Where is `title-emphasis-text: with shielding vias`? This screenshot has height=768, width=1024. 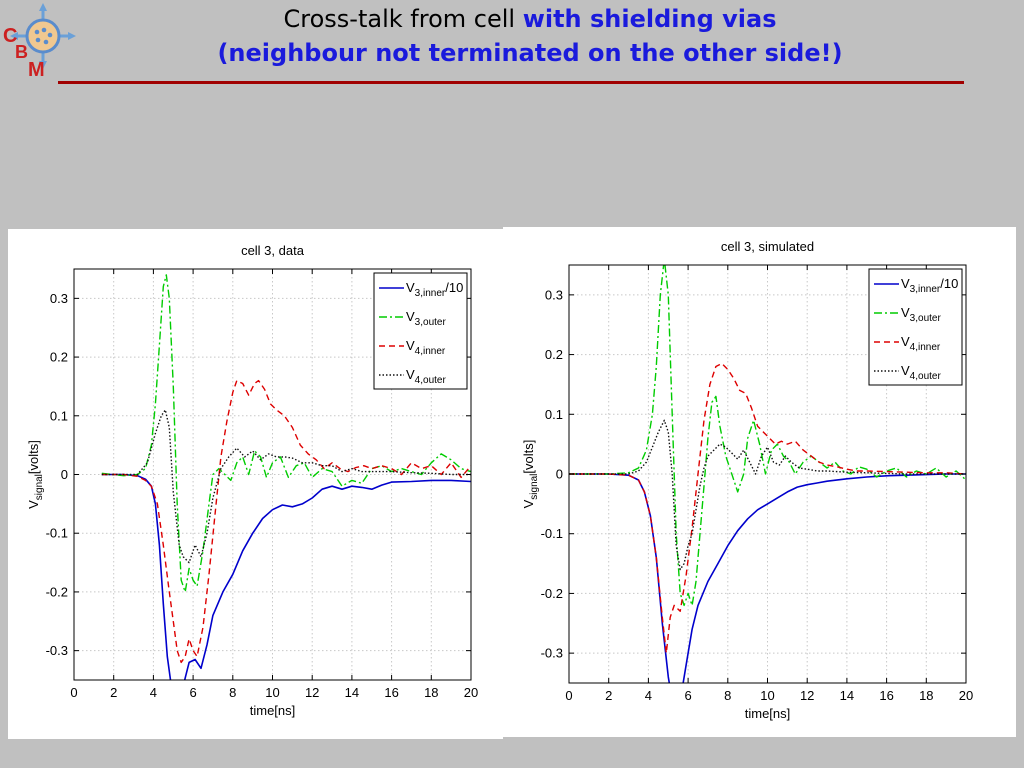 title-emphasis-text: with shielding vias is located at coordinates (649, 19).